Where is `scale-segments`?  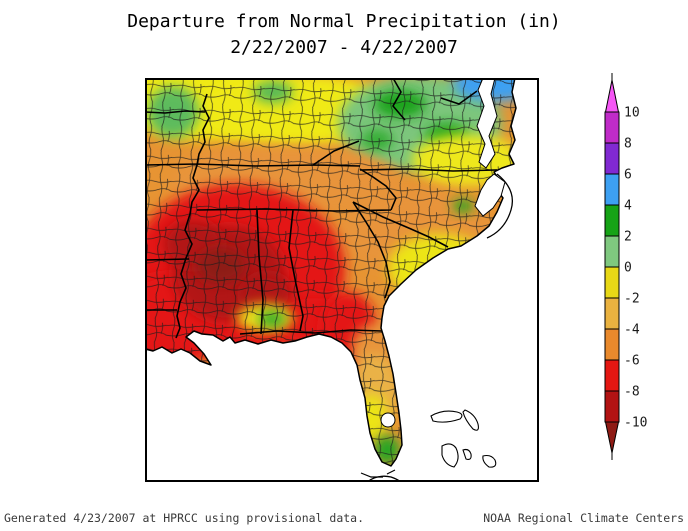
scale-segments is located at coordinates (612, 267).